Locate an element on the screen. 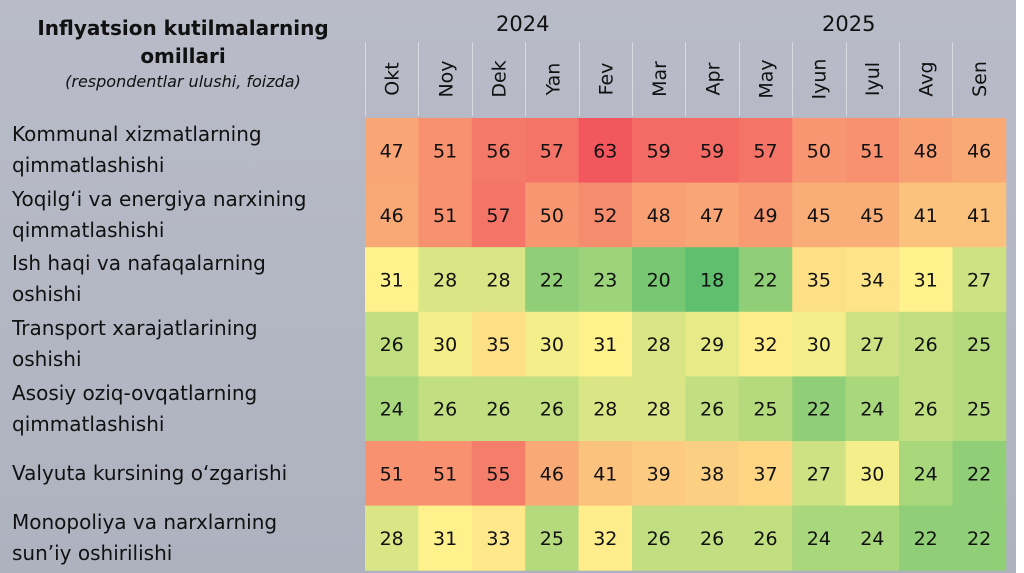  heatmap-cell-r4-c0 is located at coordinates (392, 409).